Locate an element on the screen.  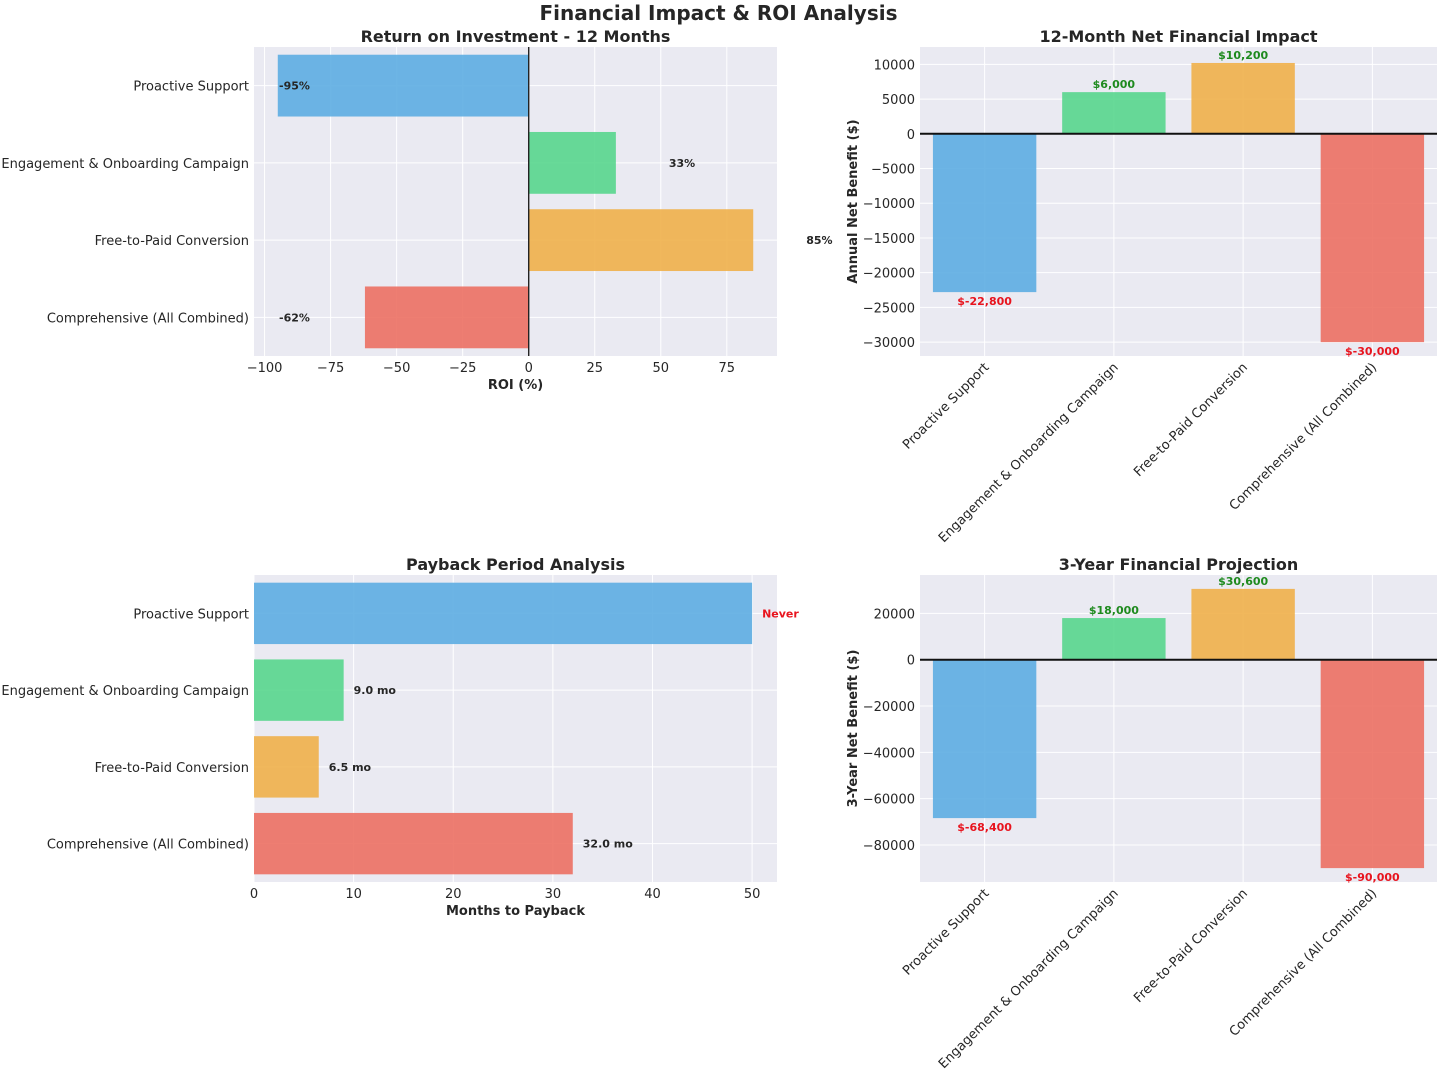
value-label: $18,000 is located at coordinates (1114, 610).